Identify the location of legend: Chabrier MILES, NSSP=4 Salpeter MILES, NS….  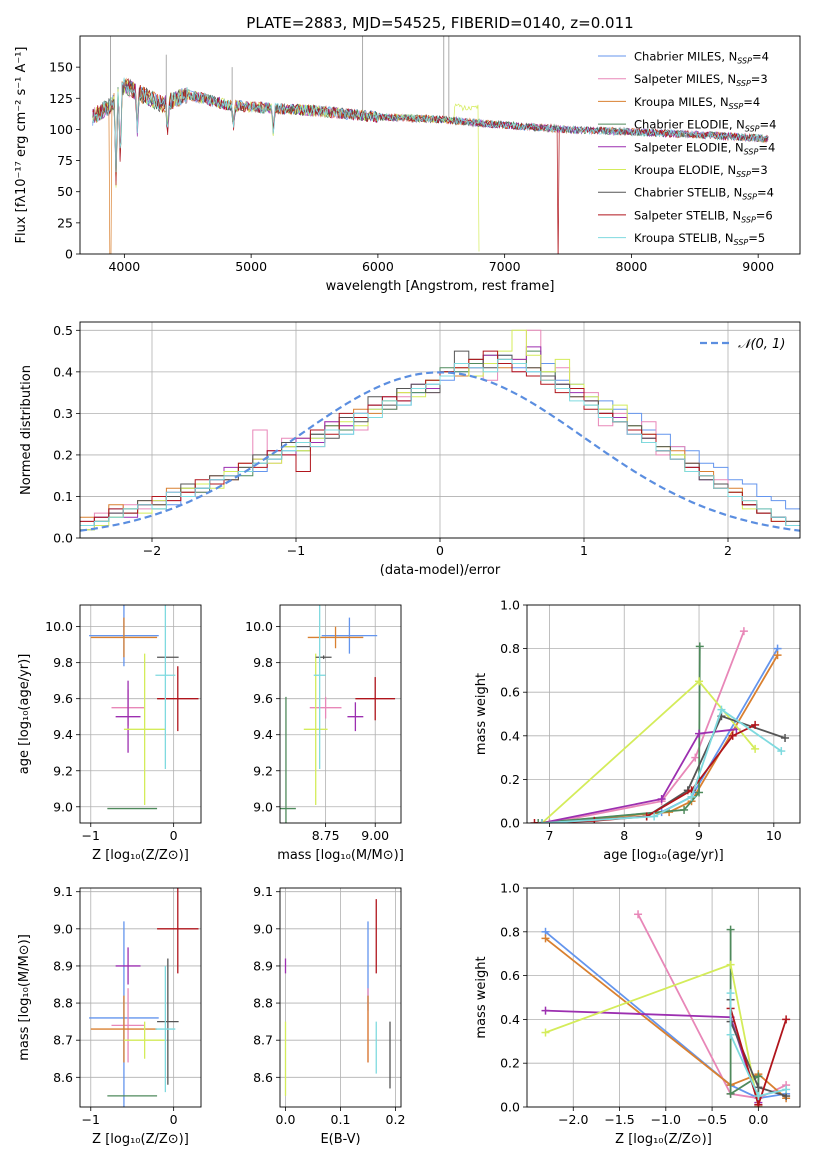
(687, 148).